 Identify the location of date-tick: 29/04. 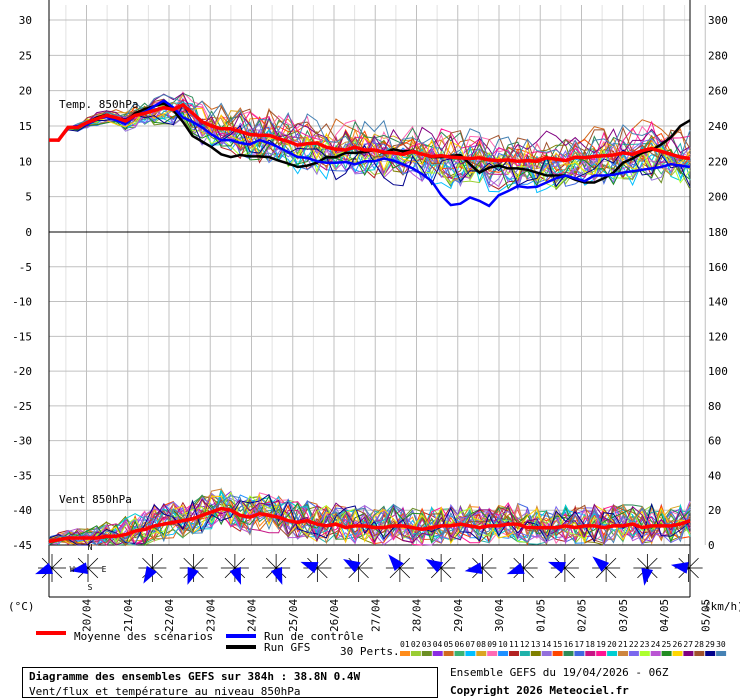
(458, 615).